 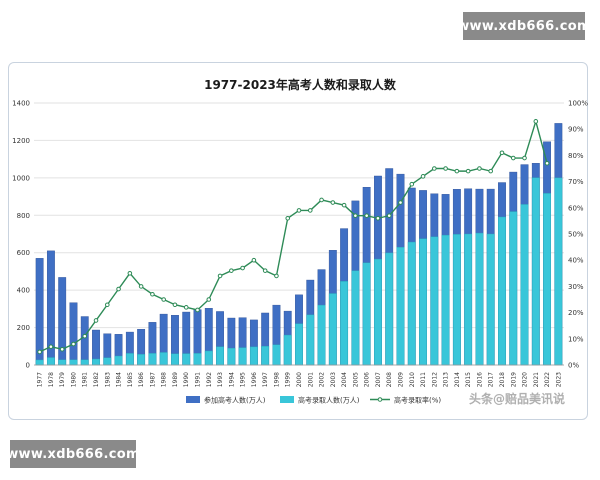 What do you see at coordinates (322, 379) in the screenshot?
I see `x-tick-label: 2002` at bounding box center [322, 379].